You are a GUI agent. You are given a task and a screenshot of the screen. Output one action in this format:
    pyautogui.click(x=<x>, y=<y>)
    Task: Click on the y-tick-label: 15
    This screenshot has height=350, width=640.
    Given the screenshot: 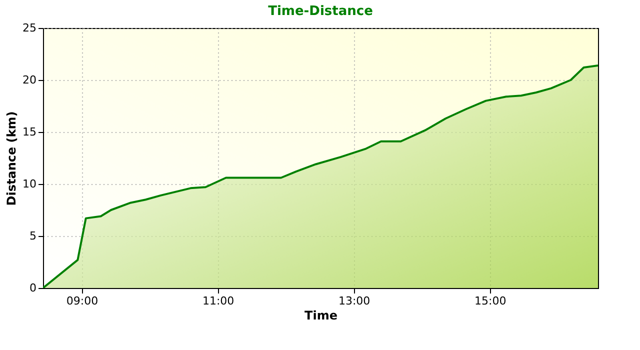 What is the action you would take?
    pyautogui.click(x=29, y=132)
    